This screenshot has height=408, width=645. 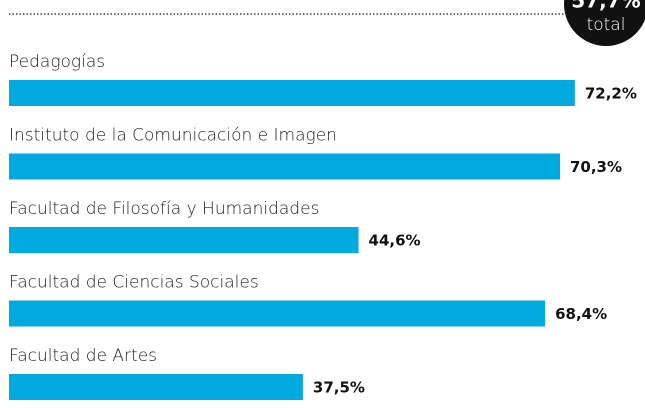 What do you see at coordinates (605, 6) in the screenshot?
I see `total-value: 57,7%` at bounding box center [605, 6].